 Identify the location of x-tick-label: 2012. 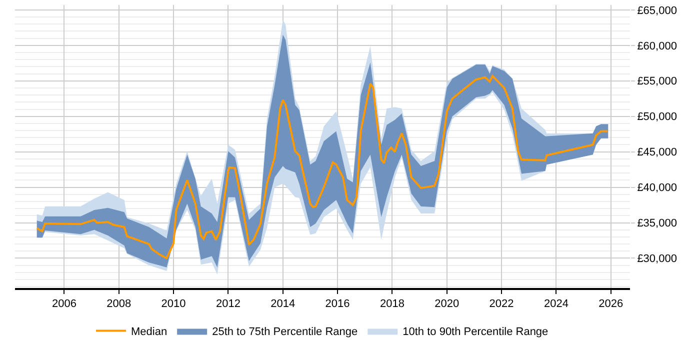
(228, 304).